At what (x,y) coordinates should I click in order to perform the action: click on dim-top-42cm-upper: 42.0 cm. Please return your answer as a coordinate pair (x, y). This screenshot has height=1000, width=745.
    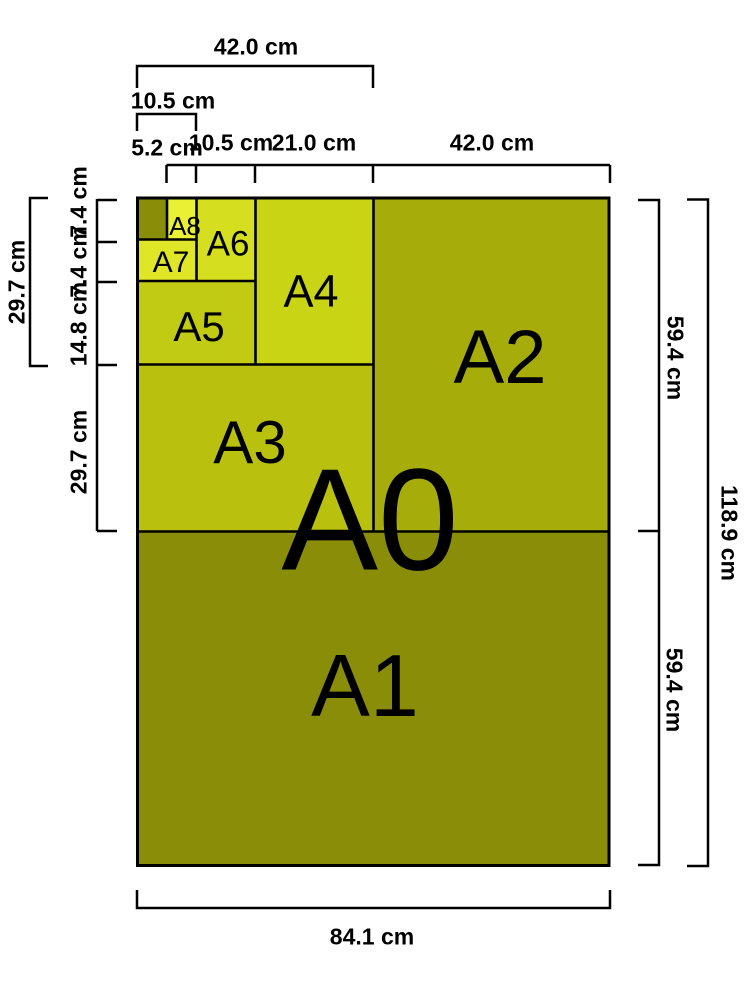
    Looking at the image, I should click on (256, 46).